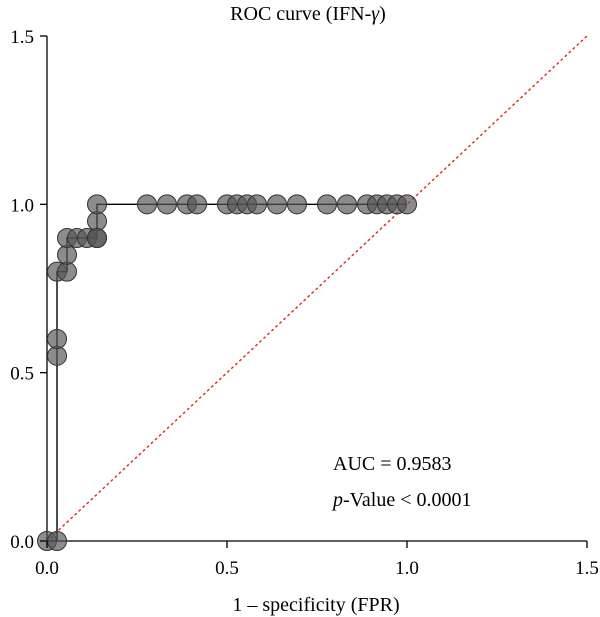 This screenshot has height=617, width=600. I want to click on pvalue-annotation: p-Value < 0.0001, so click(401, 500).